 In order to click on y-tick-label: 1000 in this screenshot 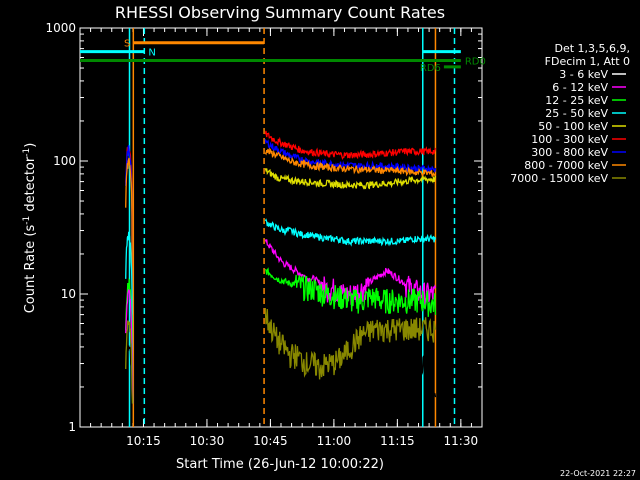, I will do `click(60, 28)`.